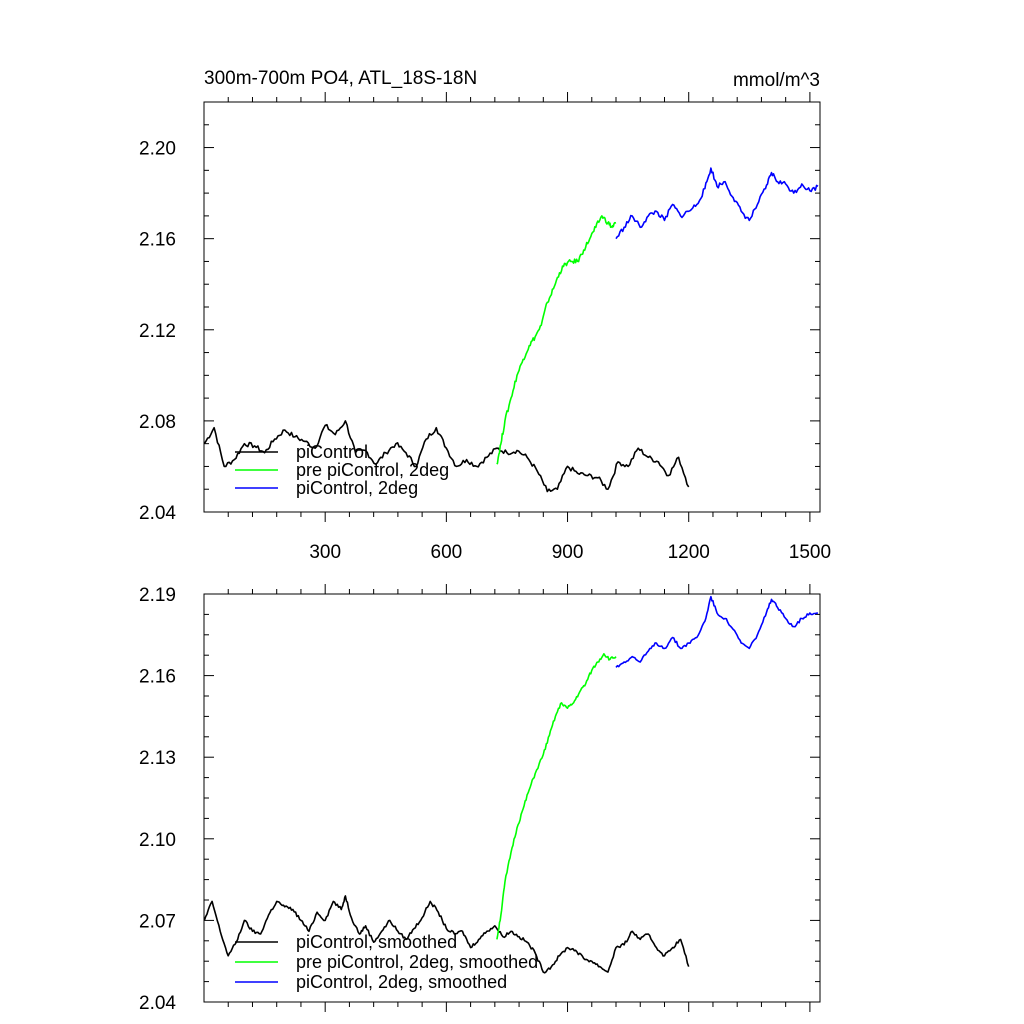  Describe the element at coordinates (689, 552) in the screenshot. I see `x-tick-label: 1200` at that location.